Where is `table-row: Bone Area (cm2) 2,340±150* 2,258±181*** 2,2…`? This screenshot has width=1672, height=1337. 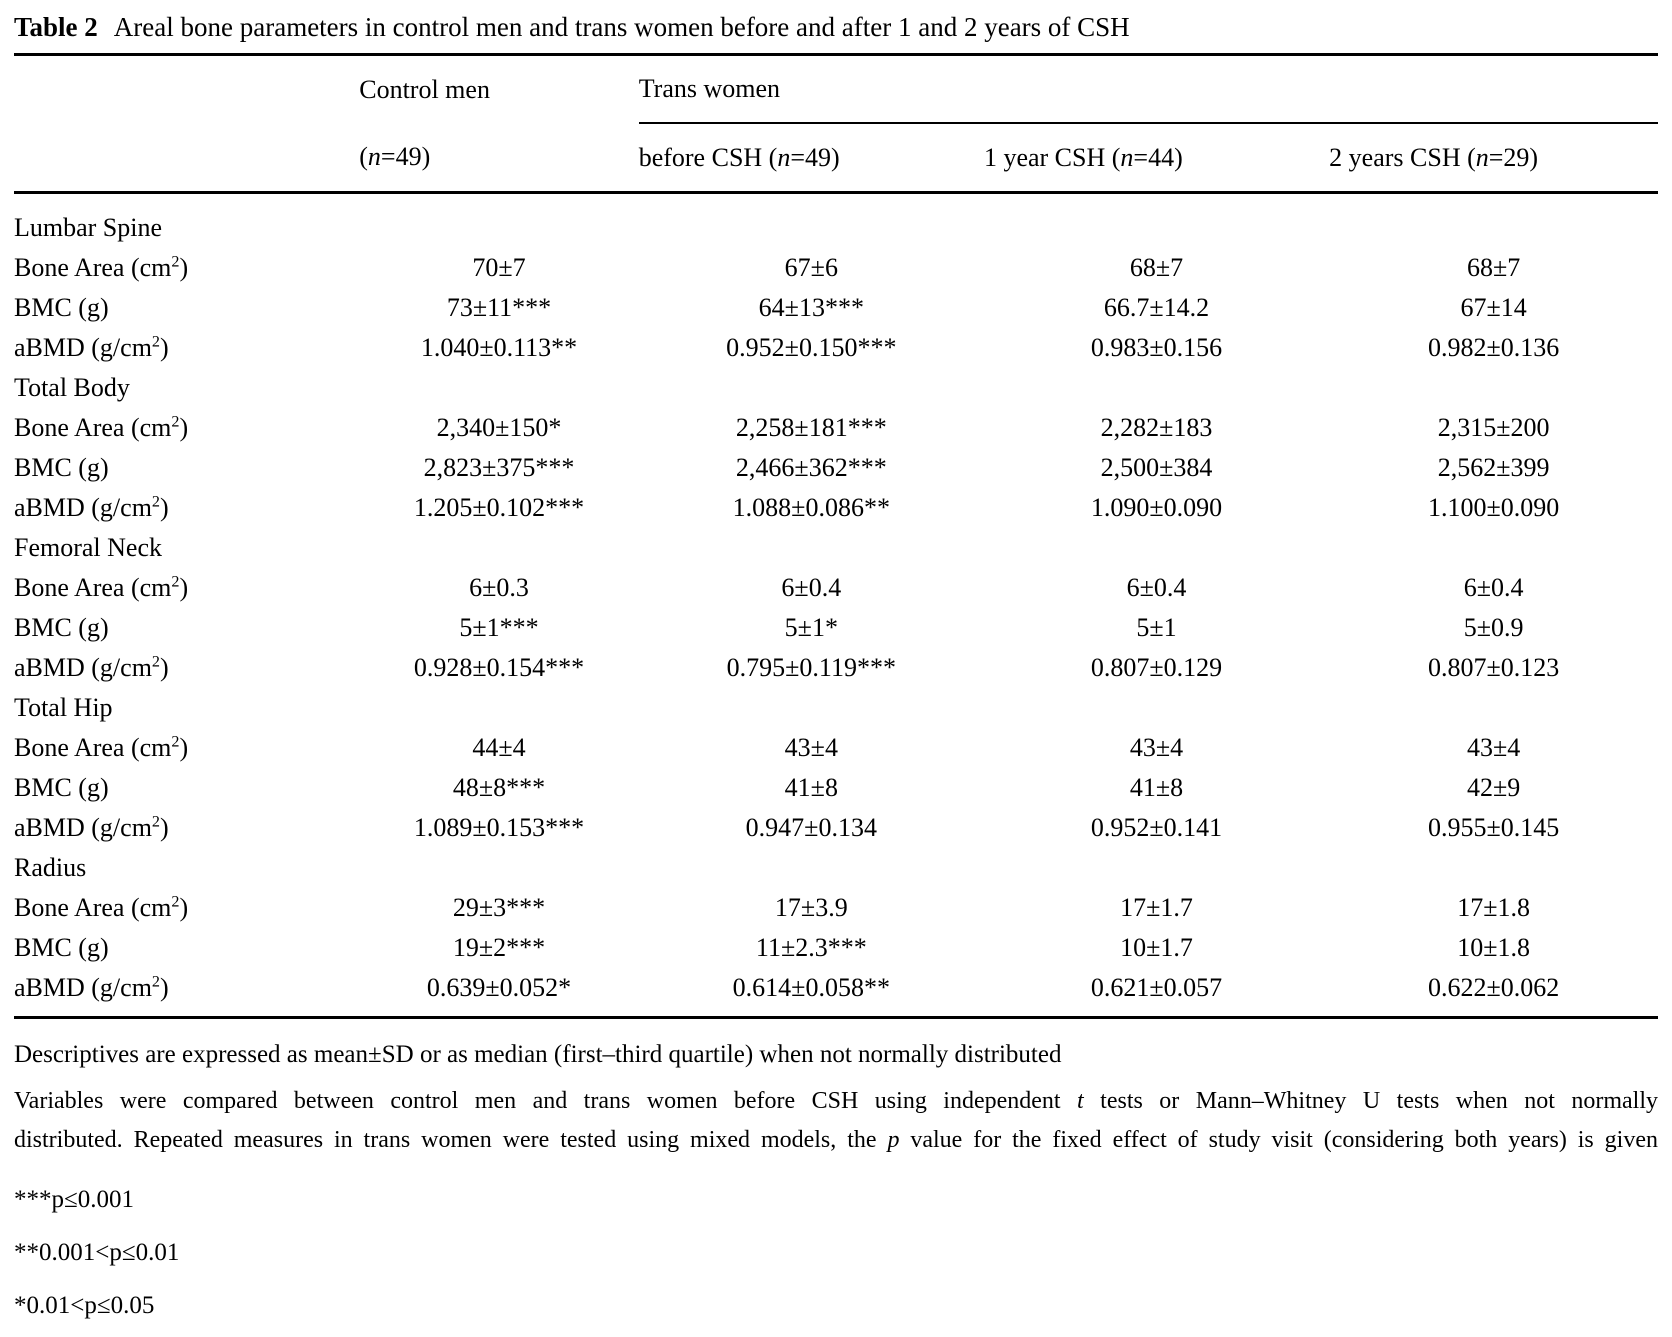
table-row: Bone Area (cm2) 2,340±150* 2,258±181*** 2,2… is located at coordinates (836, 428).